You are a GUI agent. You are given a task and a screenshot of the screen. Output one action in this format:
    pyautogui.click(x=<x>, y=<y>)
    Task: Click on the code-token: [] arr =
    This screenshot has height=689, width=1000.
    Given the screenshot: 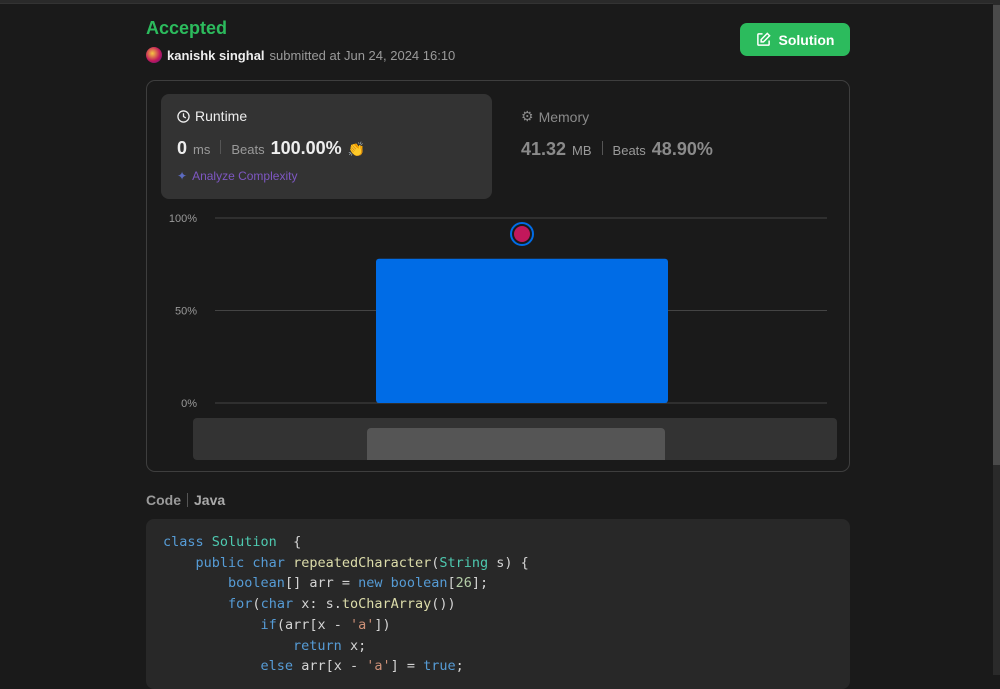 What is the action you would take?
    pyautogui.click(x=321, y=583)
    